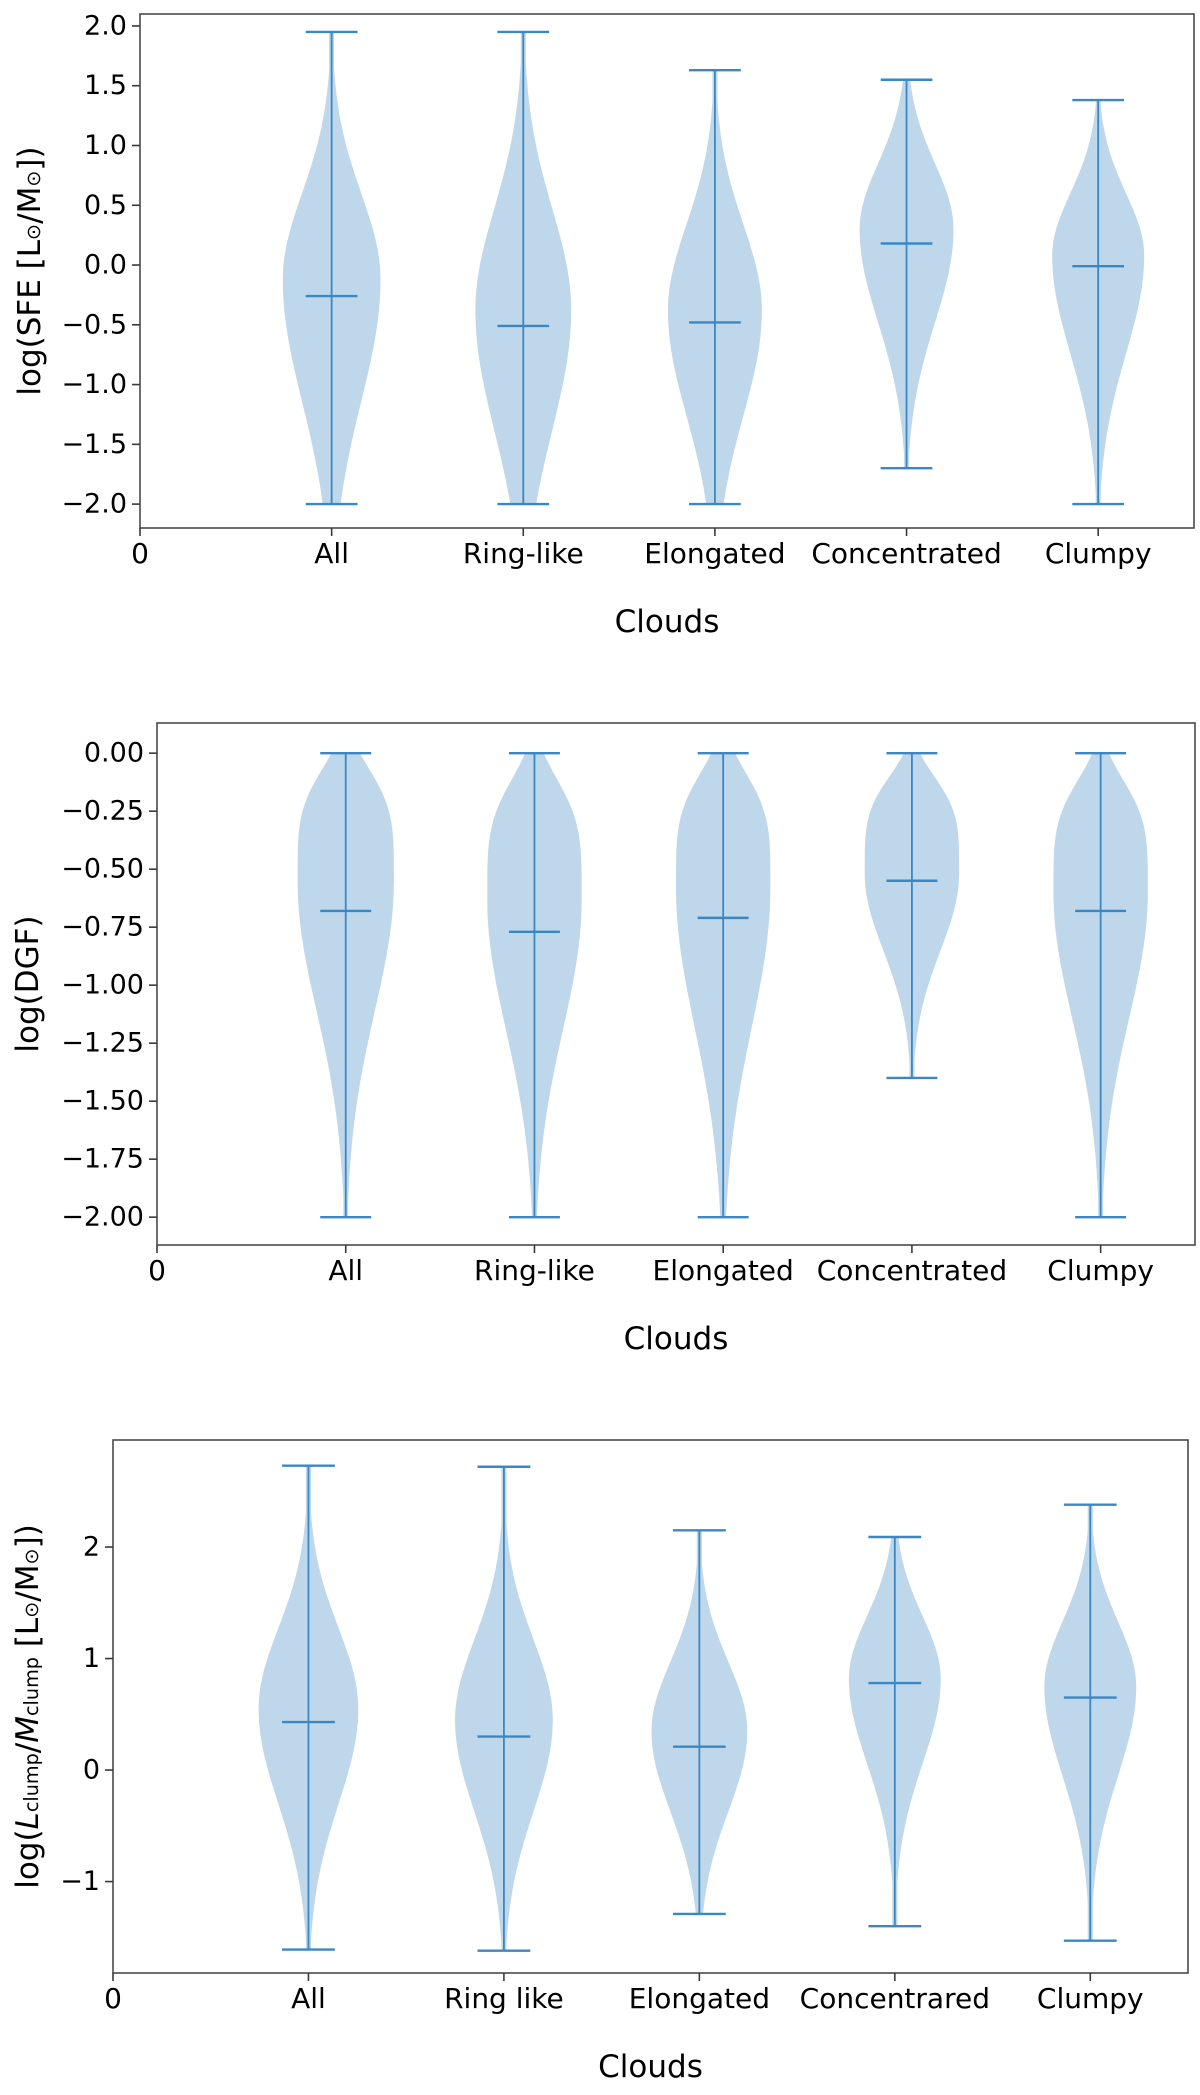 This screenshot has width=1200, height=2095. What do you see at coordinates (105, 265) in the screenshot?
I see `y-tick-label: 0.0` at bounding box center [105, 265].